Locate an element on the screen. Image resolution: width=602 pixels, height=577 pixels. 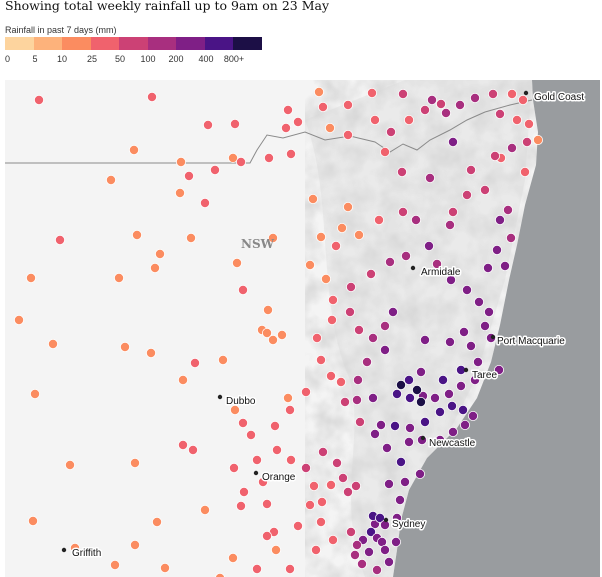
region-label-nsw: NSW is located at coordinates (258, 244).